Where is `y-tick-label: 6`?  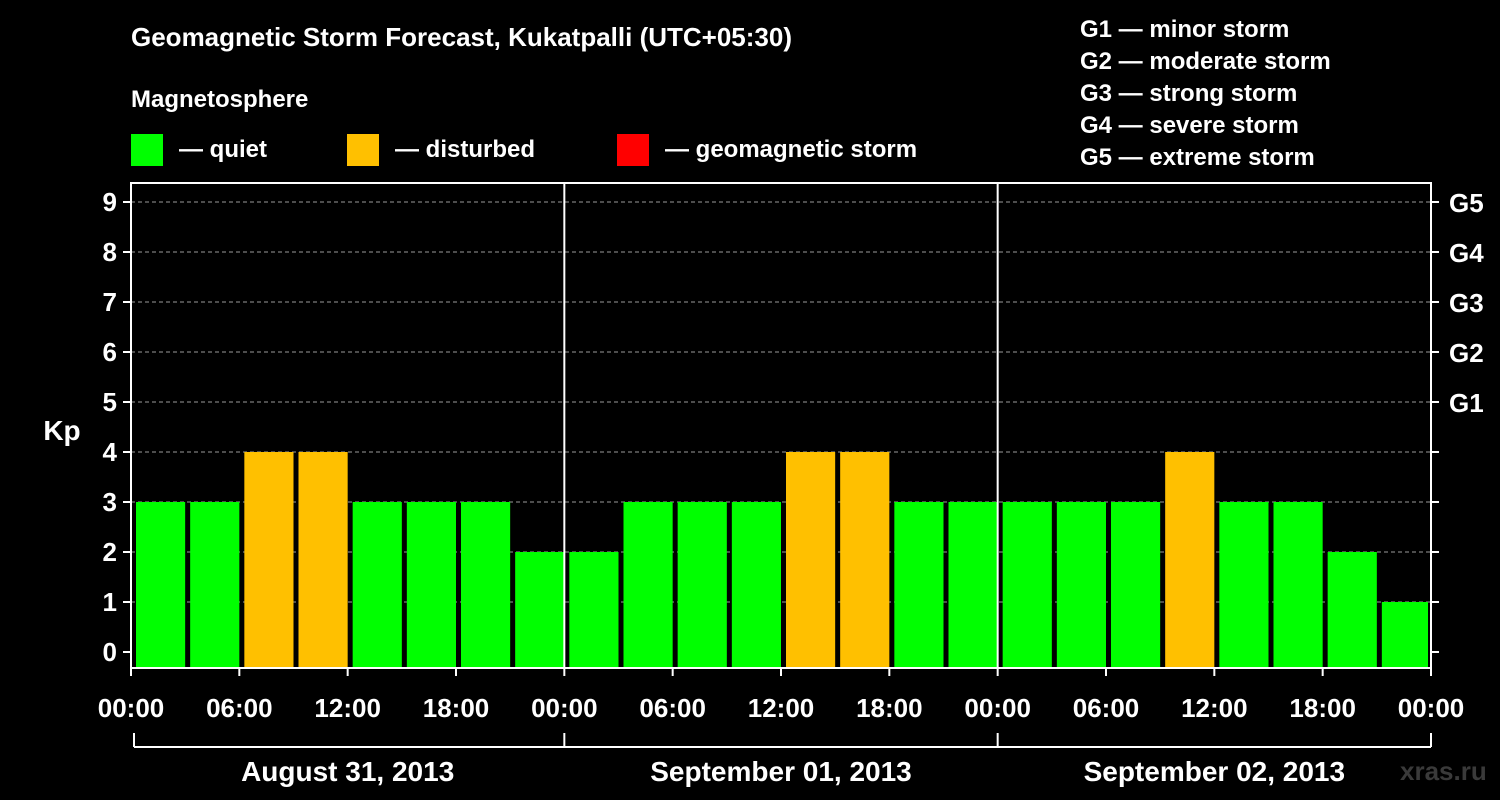 y-tick-label: 6 is located at coordinates (110, 352).